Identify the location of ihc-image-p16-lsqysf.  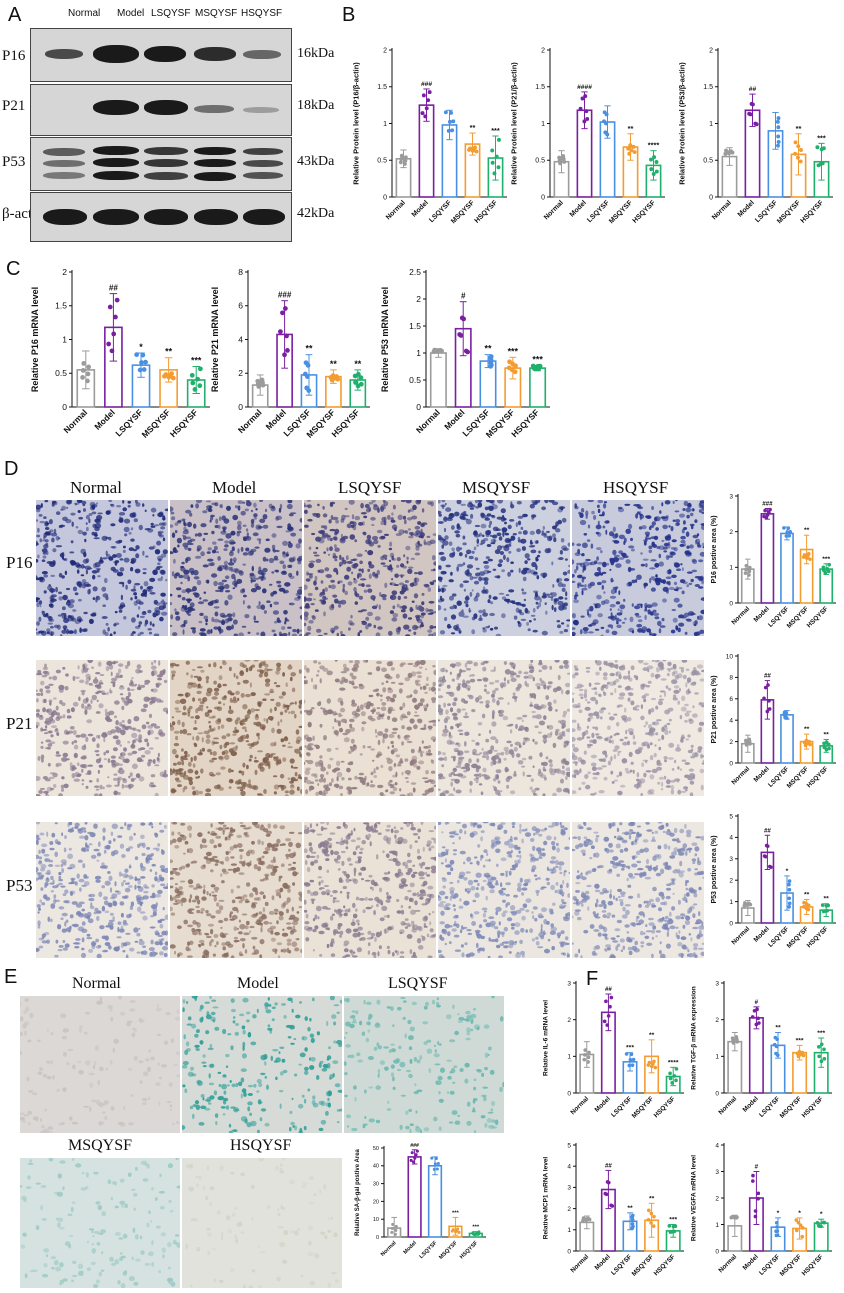
(370, 568).